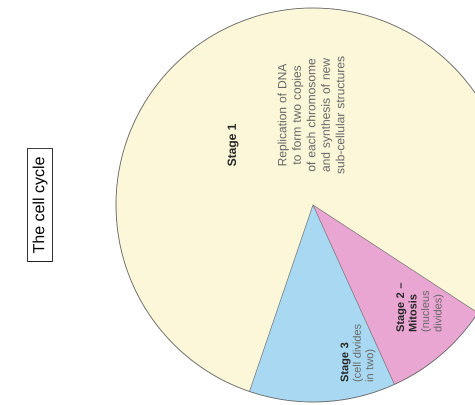 The image size is (475, 405). What do you see at coordinates (406, 307) in the screenshot?
I see `slice-label: Stage 2 – Mitosis` at bounding box center [406, 307].